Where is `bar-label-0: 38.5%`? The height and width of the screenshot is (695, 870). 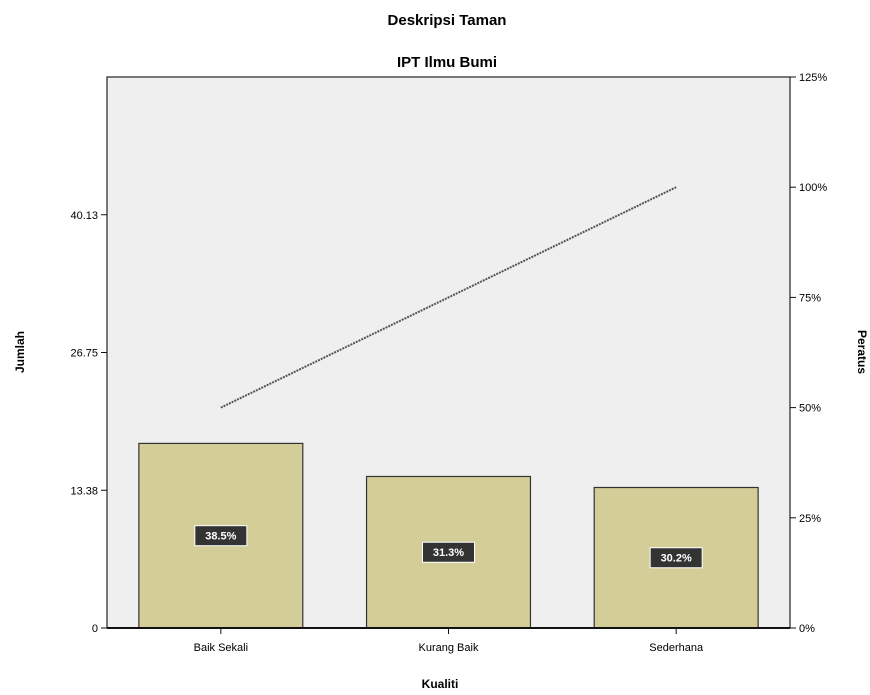
bar-label-0: 38.5% is located at coordinates (220, 537).